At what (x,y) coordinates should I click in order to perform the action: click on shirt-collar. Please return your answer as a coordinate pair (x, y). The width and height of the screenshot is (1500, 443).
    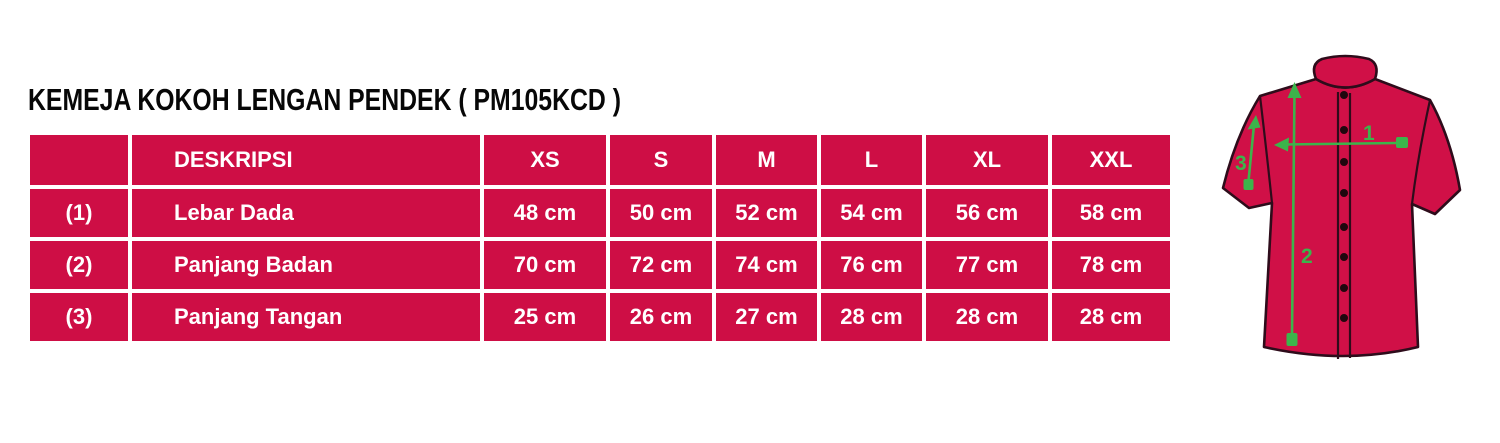
    Looking at the image, I should click on (1345, 71).